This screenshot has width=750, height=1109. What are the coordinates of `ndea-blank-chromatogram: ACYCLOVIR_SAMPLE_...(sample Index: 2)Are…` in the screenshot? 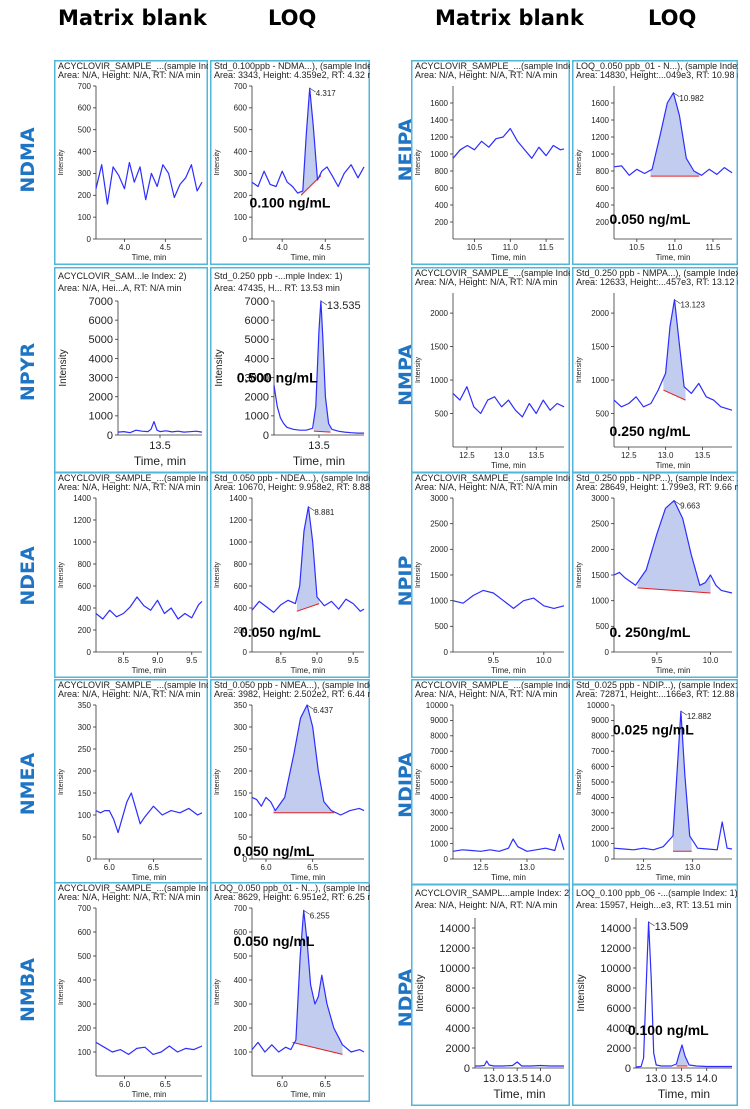 It's located at (131, 575).